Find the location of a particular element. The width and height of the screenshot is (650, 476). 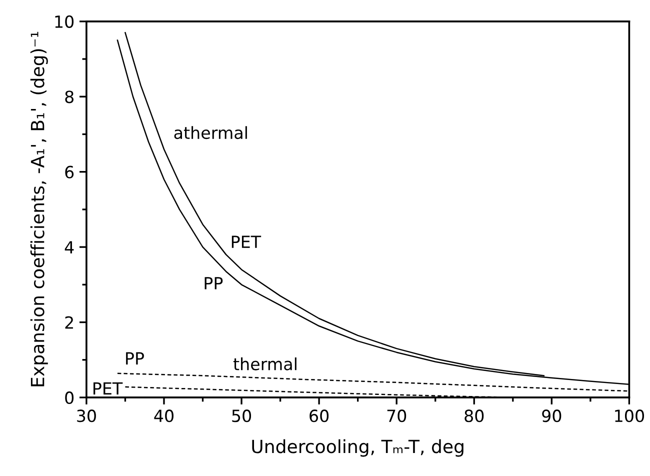

y-tick-label: 2 is located at coordinates (69, 322).